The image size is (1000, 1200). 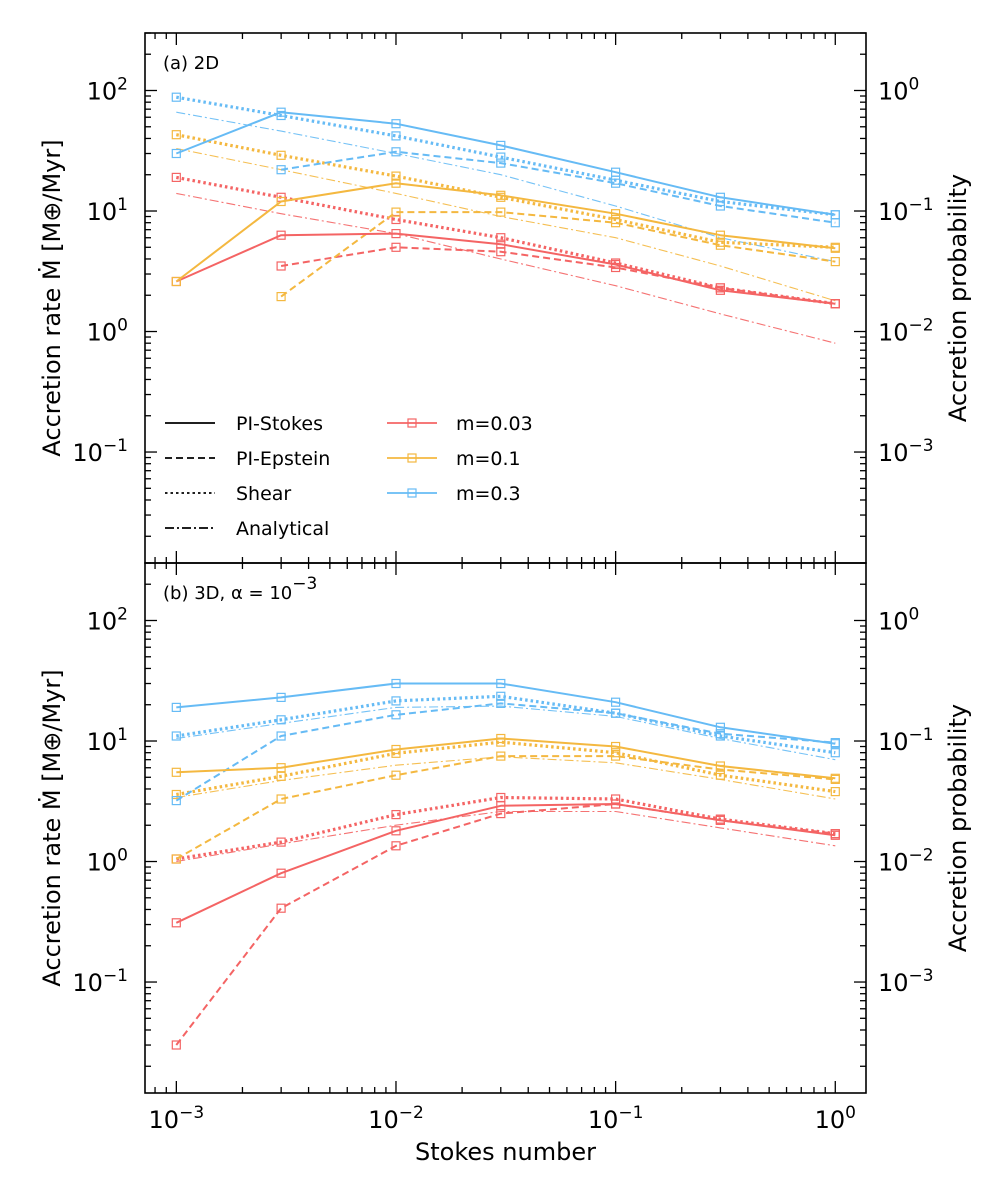 I want to click on legend-label-m-0.03: m=0.03, so click(x=494, y=424).